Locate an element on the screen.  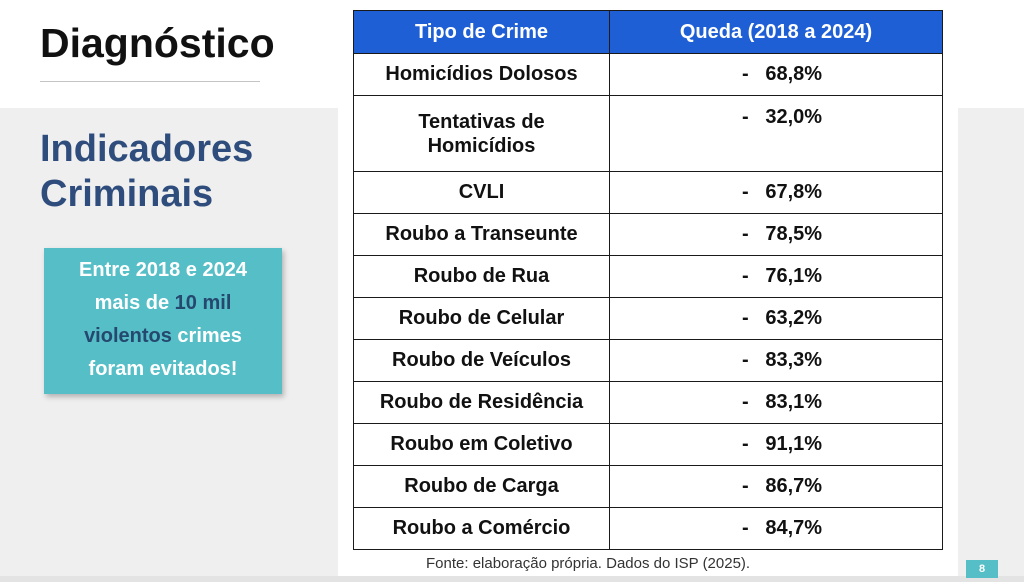
callout-line-4: foram evitados! is located at coordinates (163, 369).